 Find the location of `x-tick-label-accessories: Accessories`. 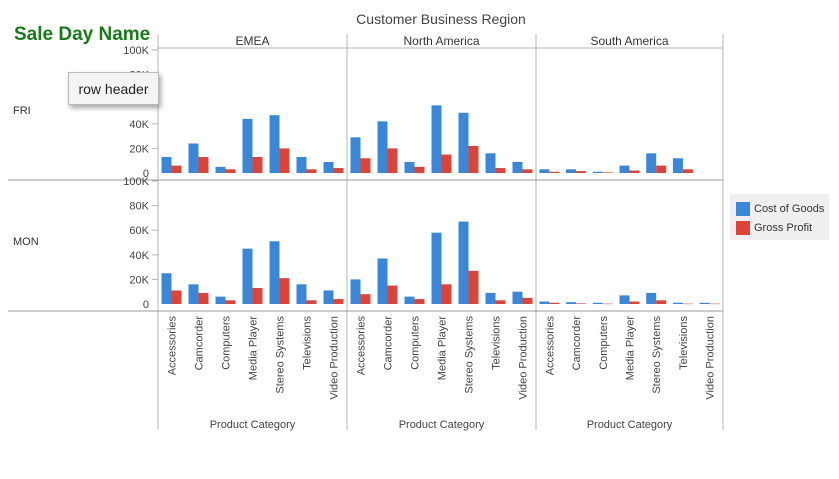

x-tick-label-accessories: Accessories is located at coordinates (173, 346).